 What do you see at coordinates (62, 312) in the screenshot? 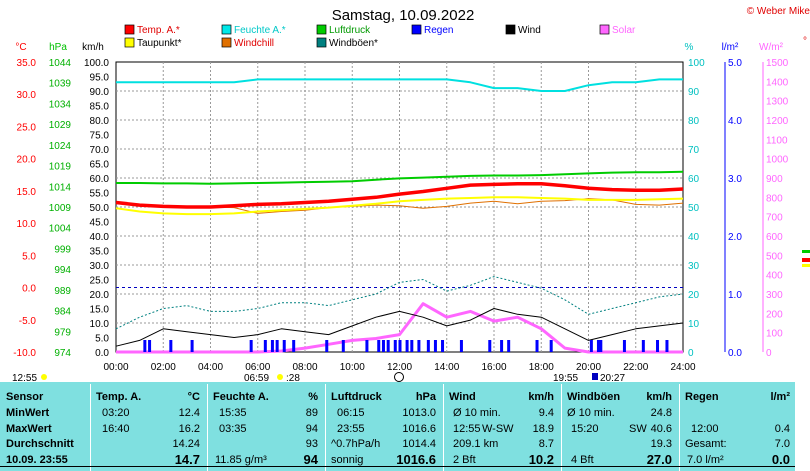
I see `pressure-tick-label: 984` at bounding box center [62, 312].